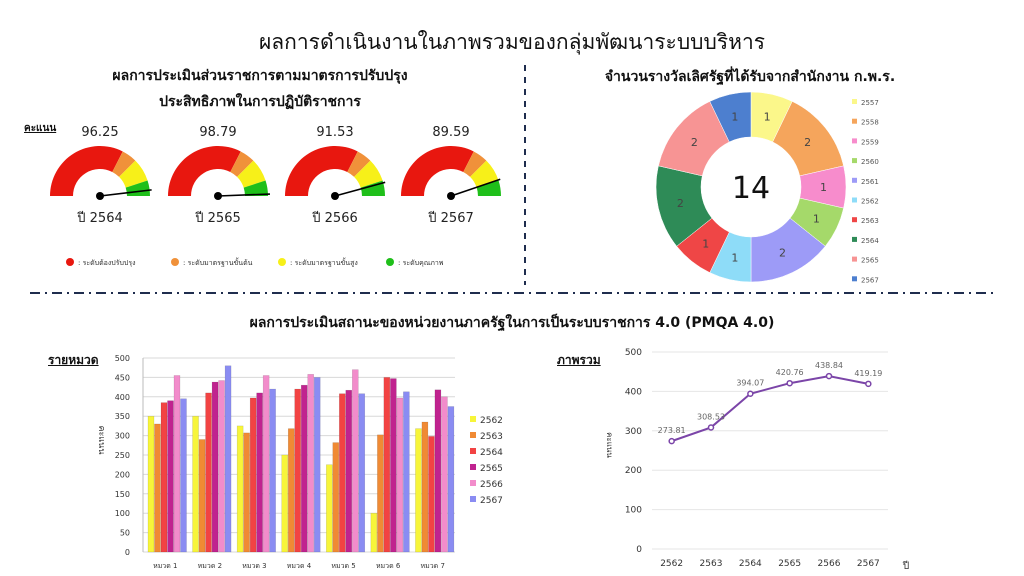  Describe the element at coordinates (299, 566) in the screenshot. I see `bar-category-label: หมวด 4` at that location.